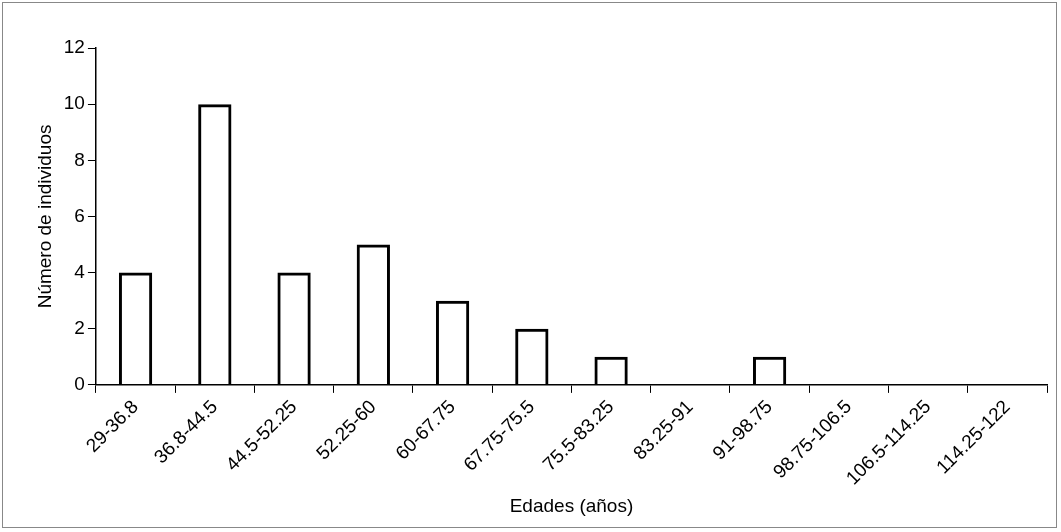 Image resolution: width=1061 pixels, height=532 pixels. I want to click on y-tick-label: 8, so click(79, 159).